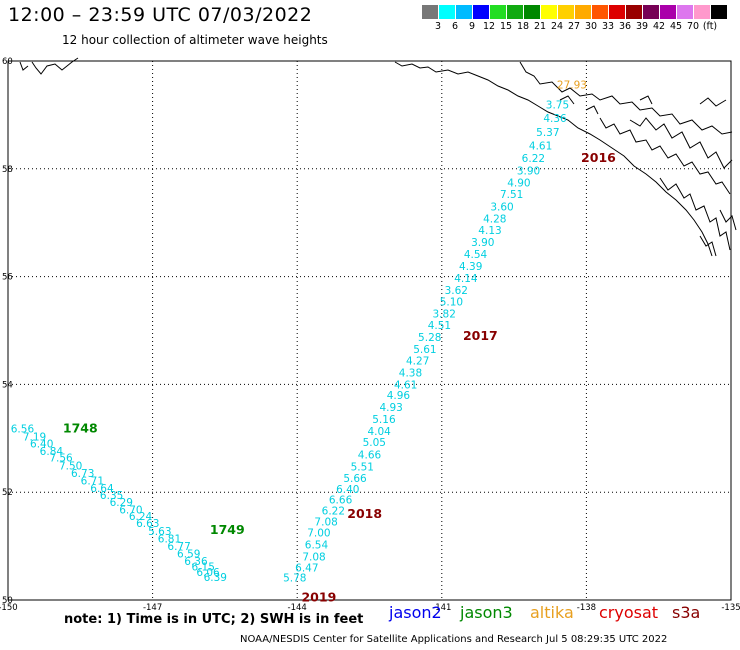 This screenshot has width=740, height=650. Describe the element at coordinates (501, 208) in the screenshot. I see `wave-height-value: 3.60` at that location.